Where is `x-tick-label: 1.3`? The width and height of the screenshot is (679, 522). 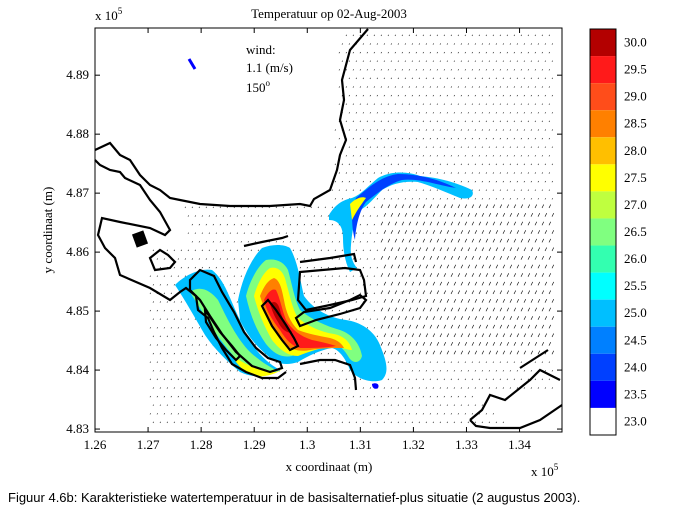 x-tick-label: 1.3 is located at coordinates (307, 444).